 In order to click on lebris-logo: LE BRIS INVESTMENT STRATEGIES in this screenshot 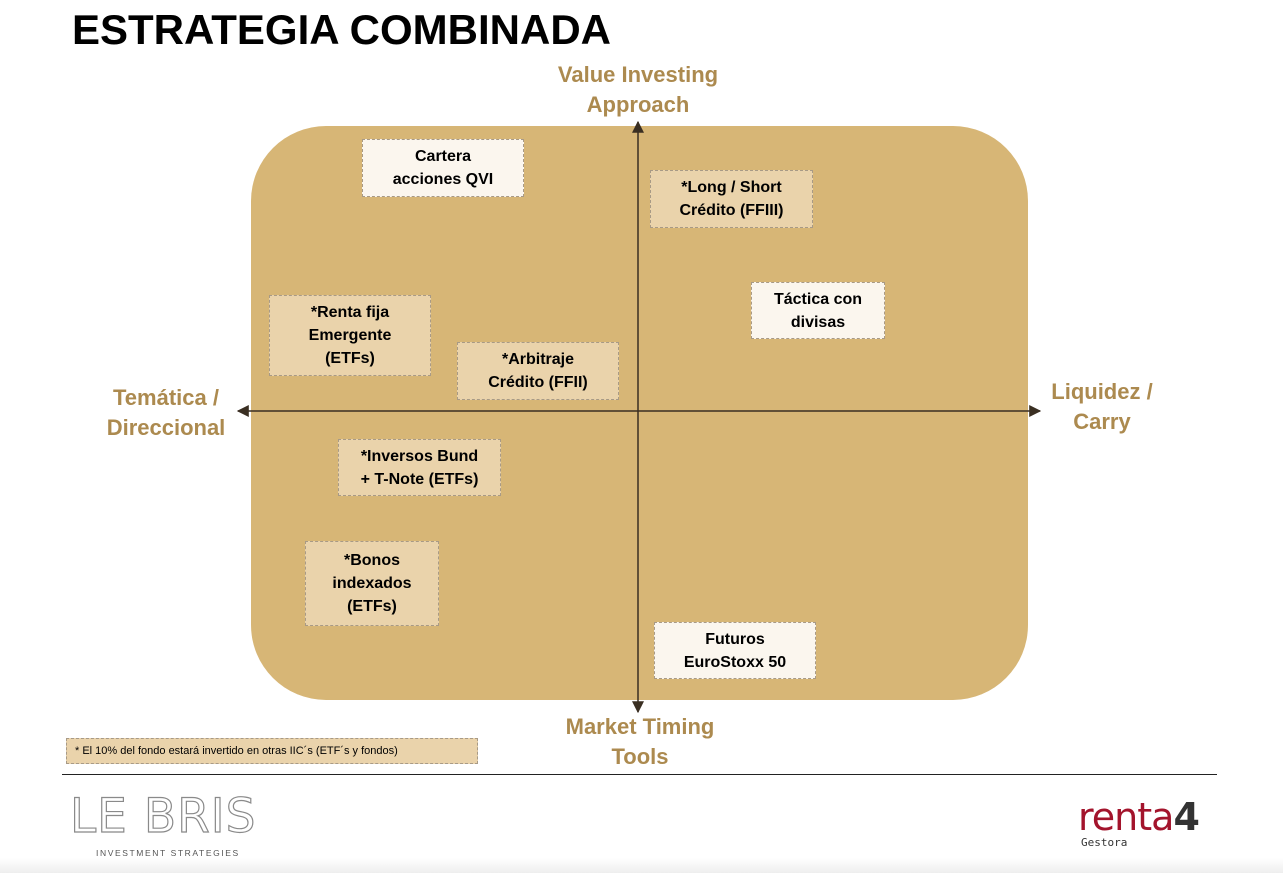, I will do `click(164, 825)`.